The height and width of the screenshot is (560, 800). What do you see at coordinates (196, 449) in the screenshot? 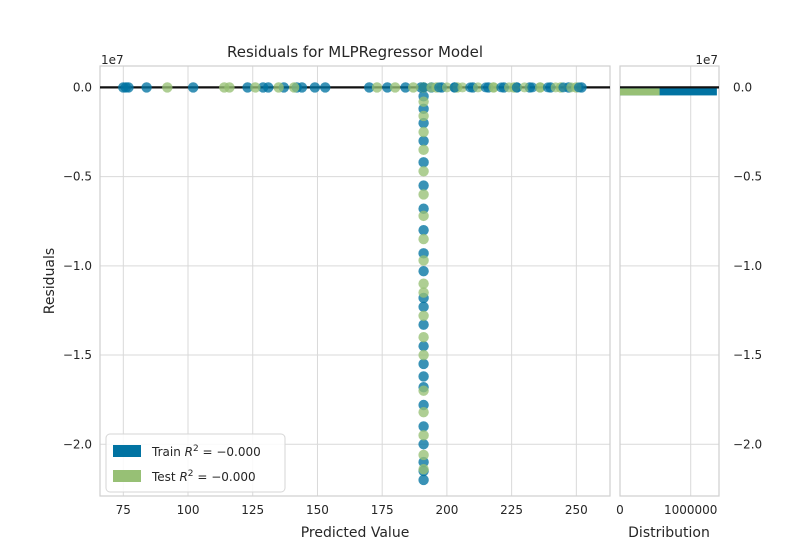
I see `legend-train-sup: 2` at bounding box center [196, 449].